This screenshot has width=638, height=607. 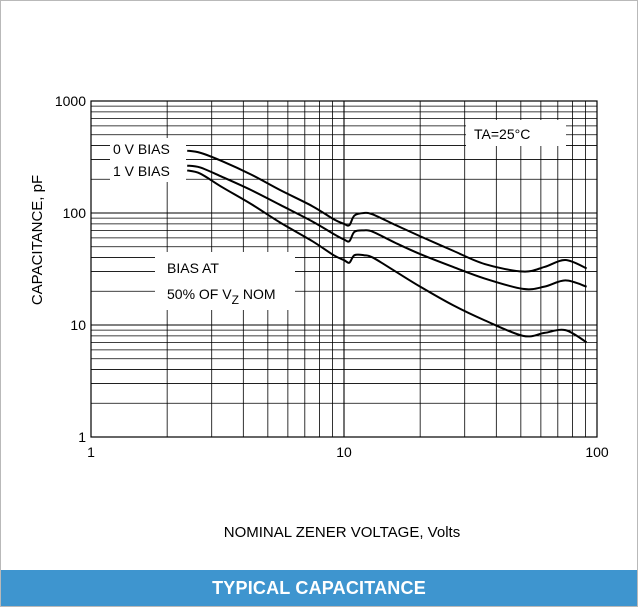 What do you see at coordinates (257, 294) in the screenshot?
I see `series-50pct-label-suffix: NOM` at bounding box center [257, 294].